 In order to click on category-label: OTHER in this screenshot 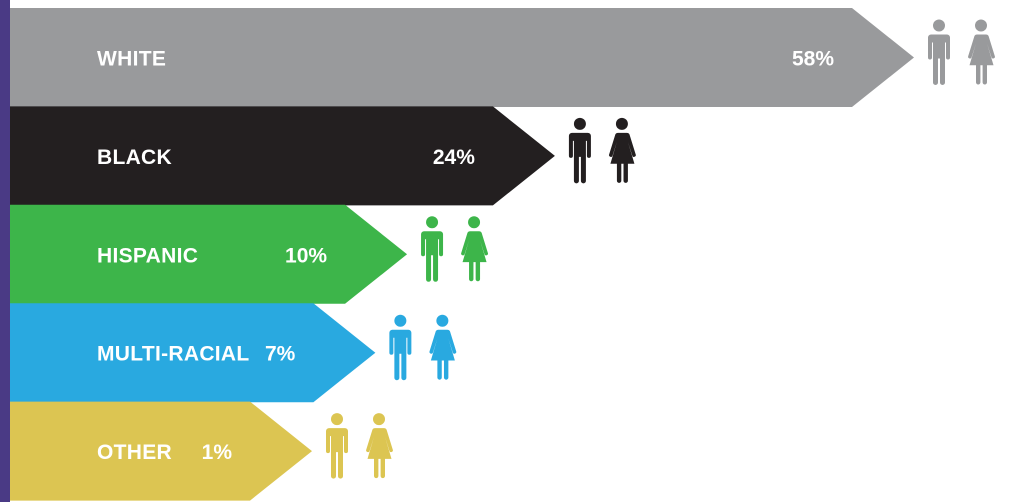, I will do `click(134, 452)`.